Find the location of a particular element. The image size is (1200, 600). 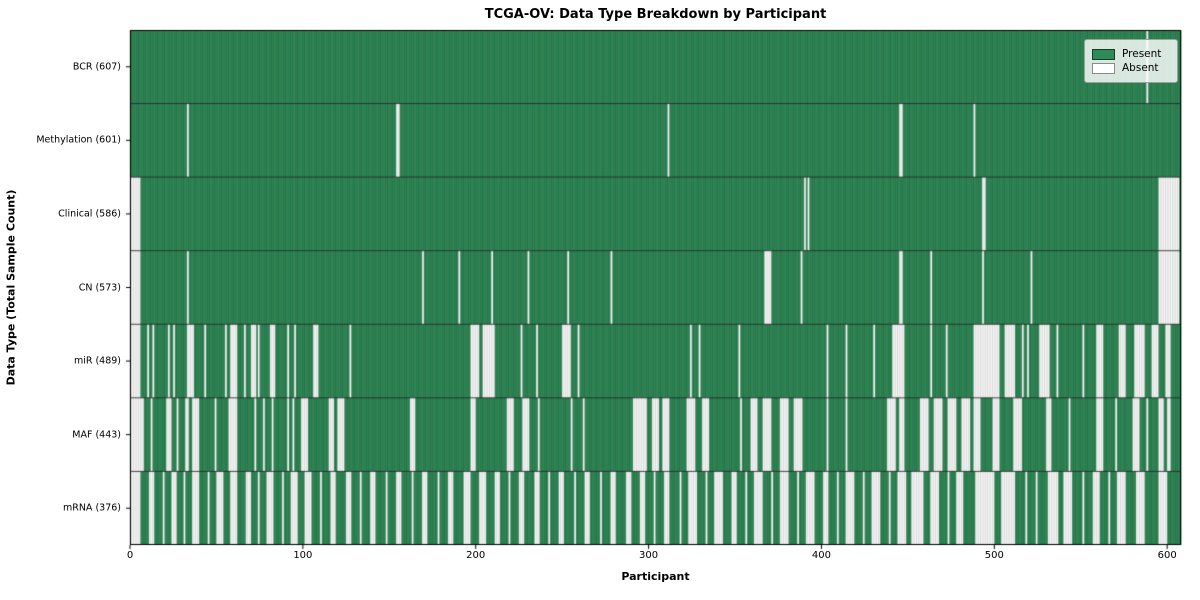

legend-entry-absent: Absent is located at coordinates (1130, 68).